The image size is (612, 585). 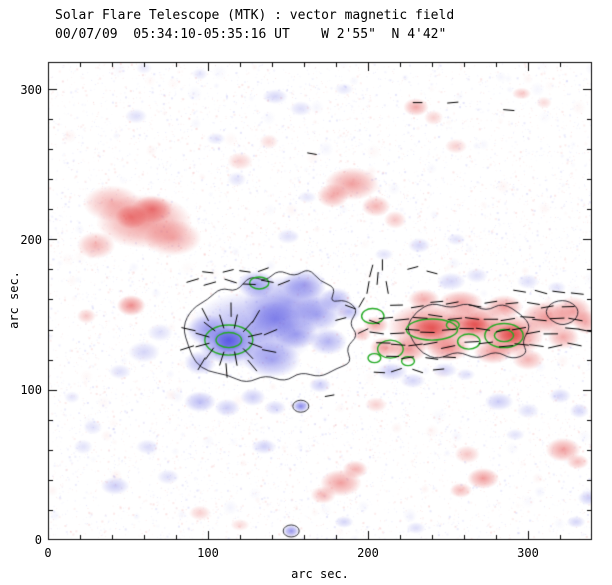 I want to click on y-axis-label: arc sec., so click(x=14, y=300).